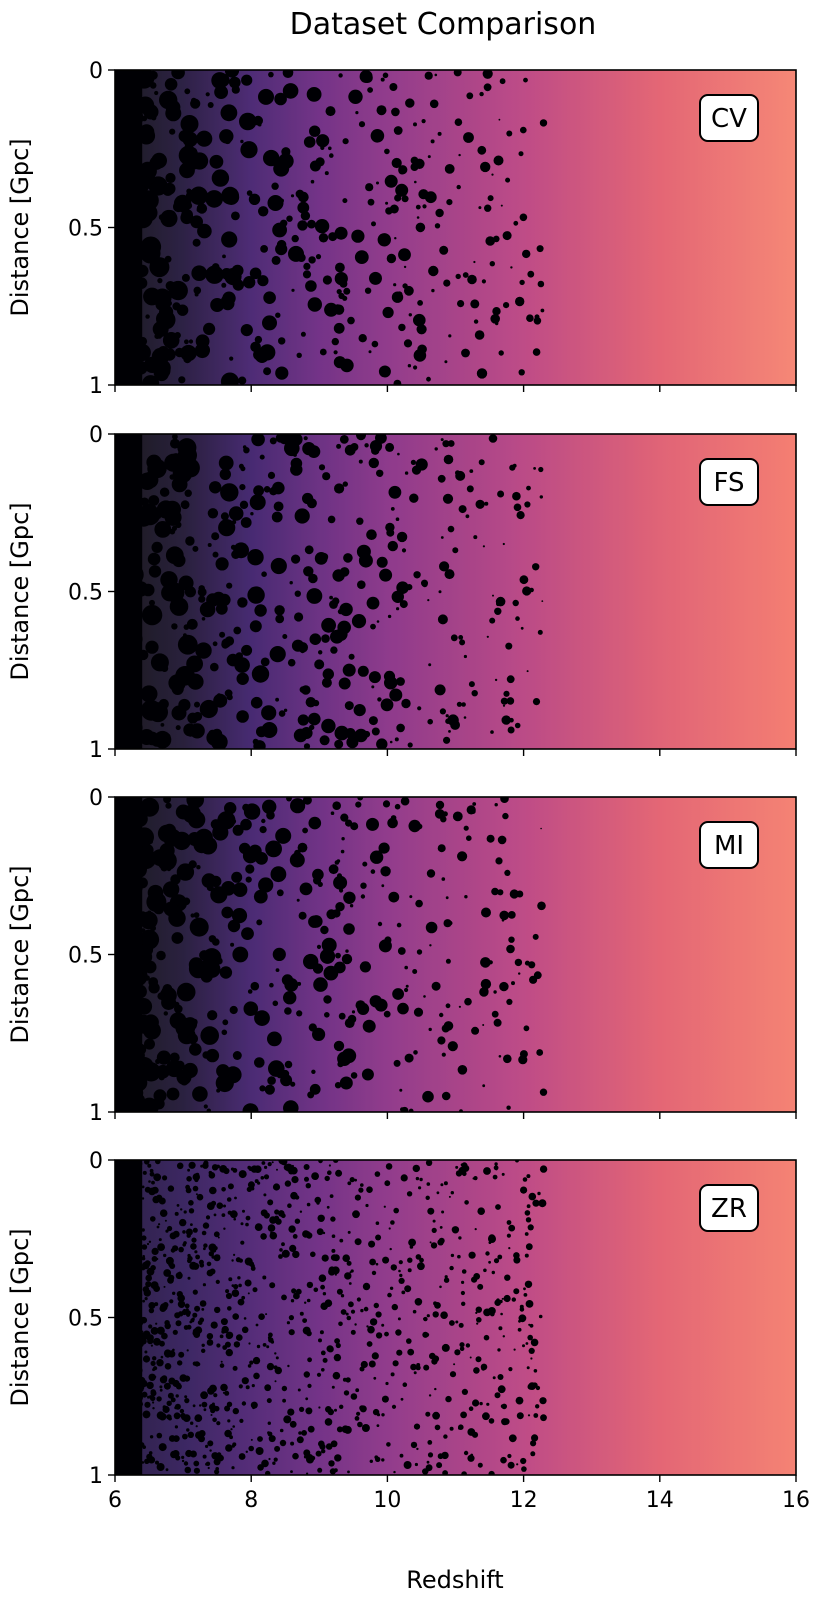  Describe the element at coordinates (85, 1319) in the screenshot. I see `y-tick-label: 0.5` at that location.